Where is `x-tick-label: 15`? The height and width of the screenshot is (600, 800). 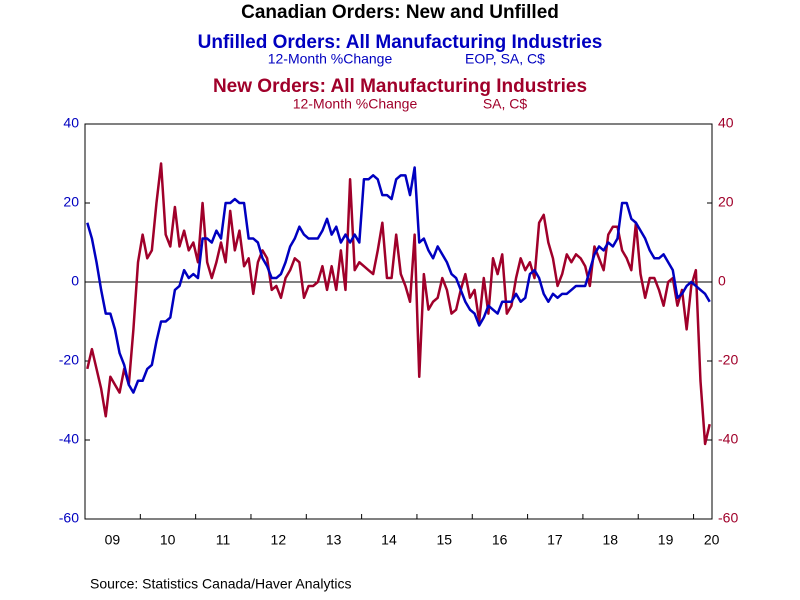
x-tick-label: 15 is located at coordinates (445, 540).